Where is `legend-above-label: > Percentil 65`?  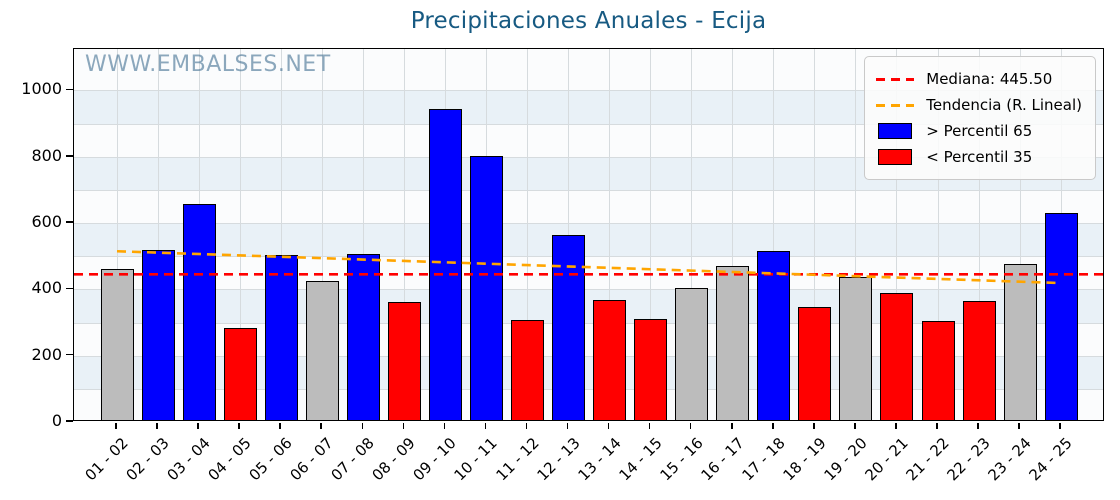 legend-above-label: > Percentil 65 is located at coordinates (979, 131).